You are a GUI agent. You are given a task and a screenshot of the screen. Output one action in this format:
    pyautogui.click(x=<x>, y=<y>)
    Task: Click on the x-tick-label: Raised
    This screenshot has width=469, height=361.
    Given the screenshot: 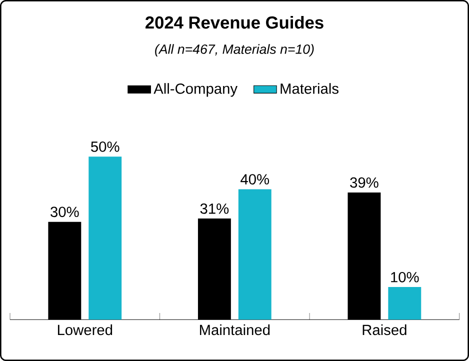 What is the action you would take?
    pyautogui.click(x=384, y=330)
    